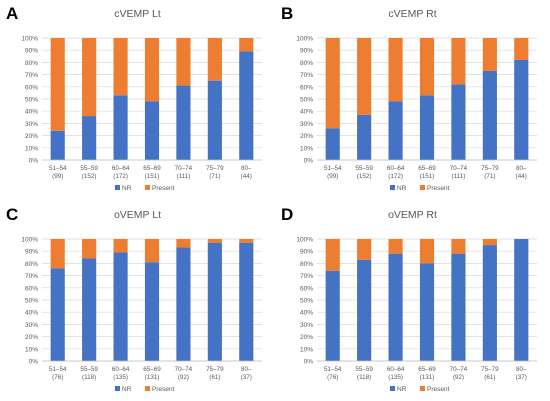 The height and width of the screenshot is (401, 550). I want to click on x-tick-label: 60–64, so click(396, 369).